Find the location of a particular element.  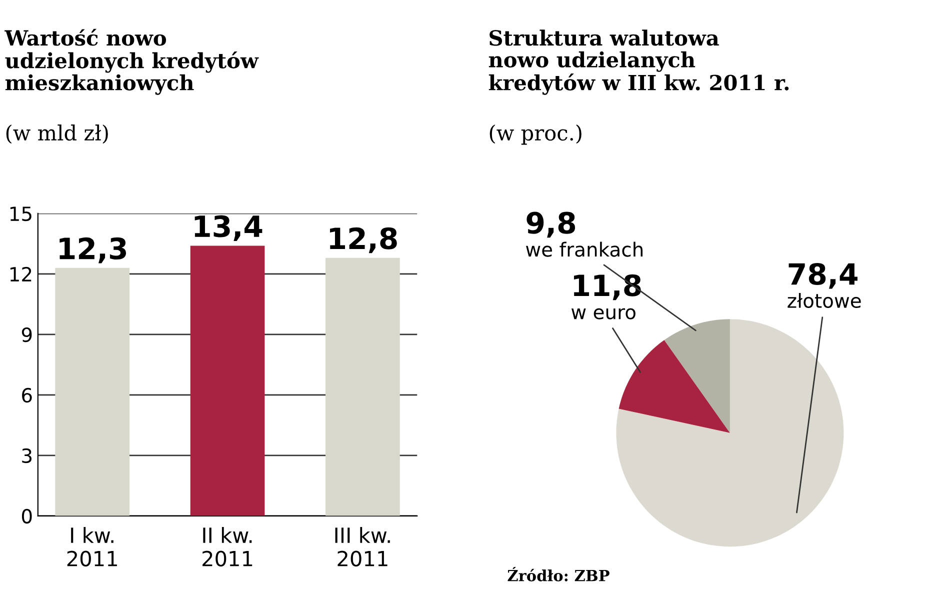

y-tick-label: 6 is located at coordinates (27, 395).